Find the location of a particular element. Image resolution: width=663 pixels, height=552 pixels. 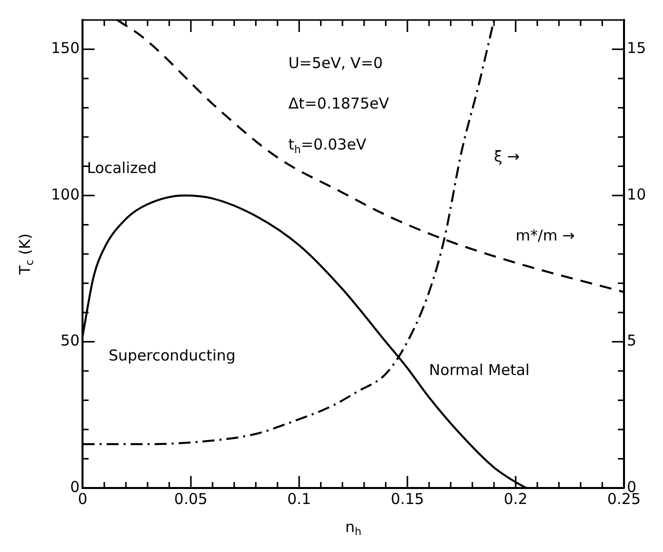

x-tick-label: 0.1 is located at coordinates (299, 499).